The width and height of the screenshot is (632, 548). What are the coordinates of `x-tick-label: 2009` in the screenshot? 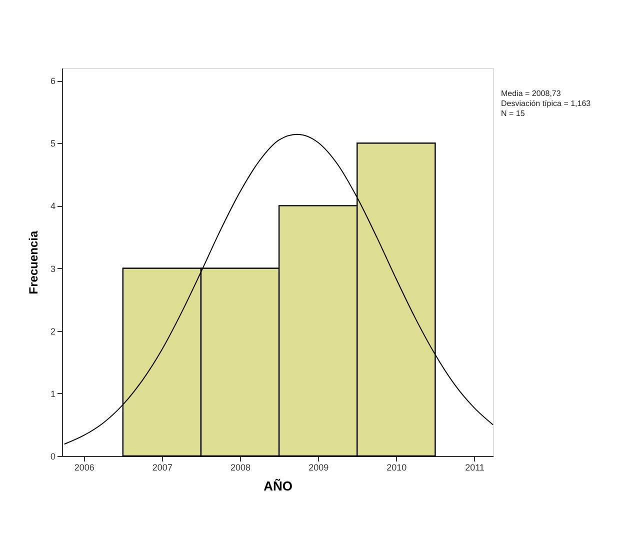 It's located at (318, 467).